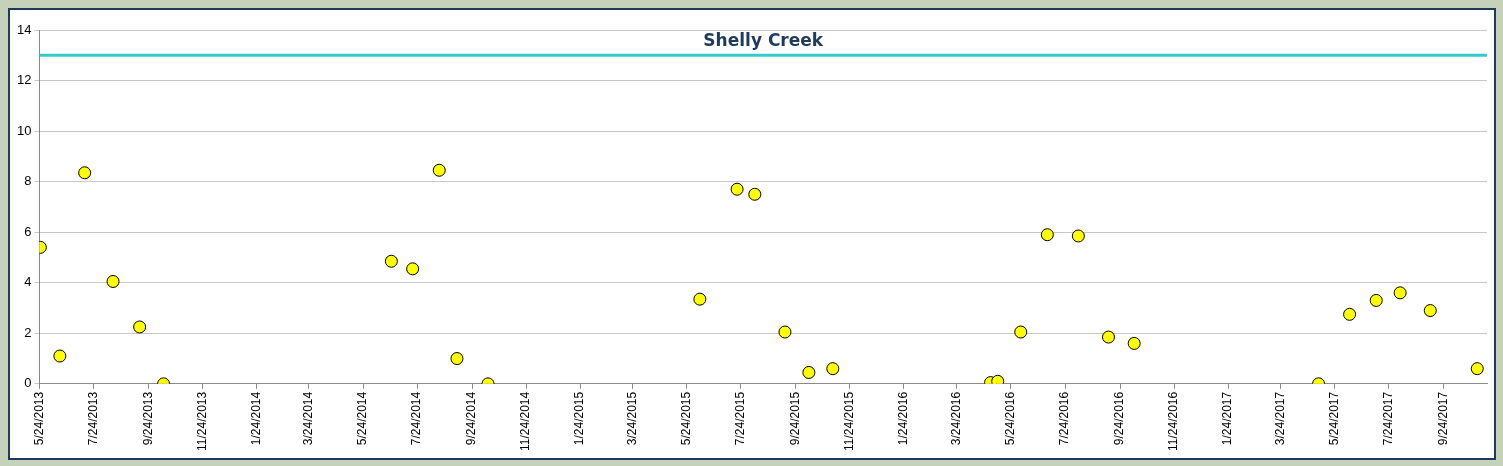 Image resolution: width=1503 pixels, height=466 pixels. I want to click on y-tick-label: 14, so click(24, 29).